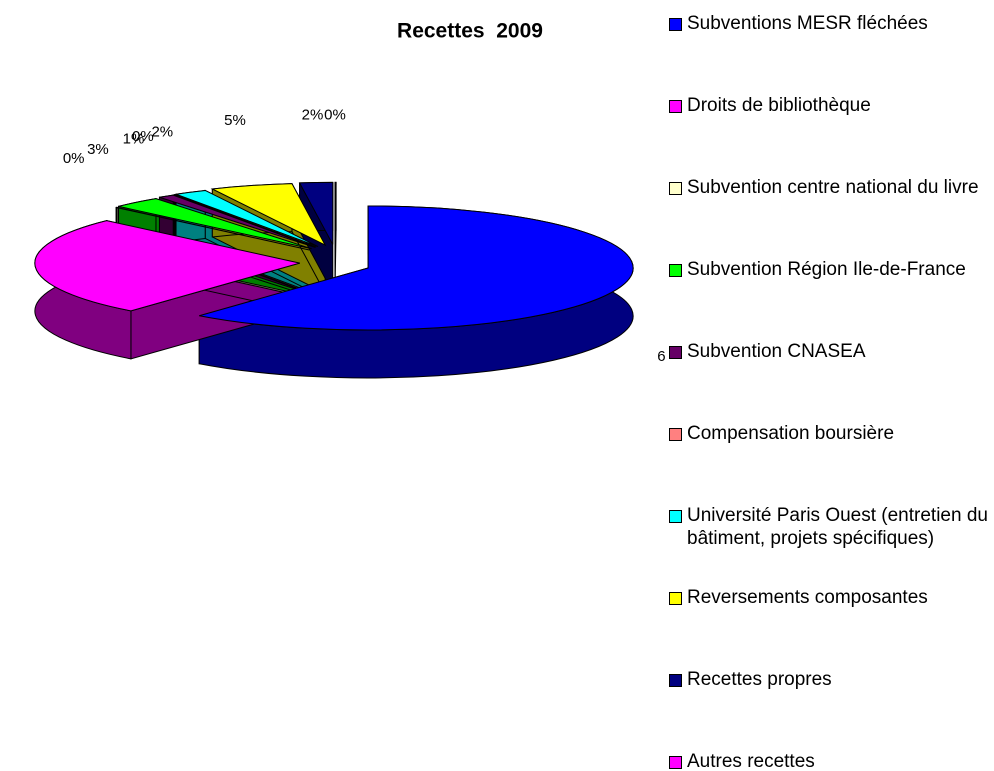 The height and width of the screenshot is (771, 994). Describe the element at coordinates (776, 351) in the screenshot. I see `legend-label: Subvention CNASEA` at that location.